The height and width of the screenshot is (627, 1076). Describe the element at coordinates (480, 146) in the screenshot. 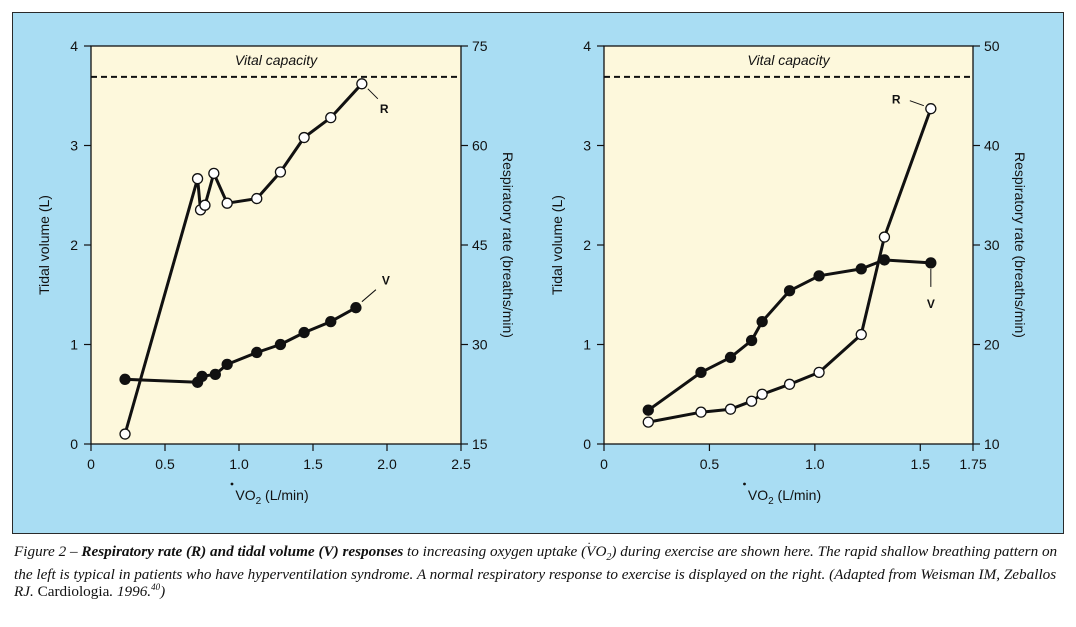

I see `left-y2-tick-label: 60` at that location.